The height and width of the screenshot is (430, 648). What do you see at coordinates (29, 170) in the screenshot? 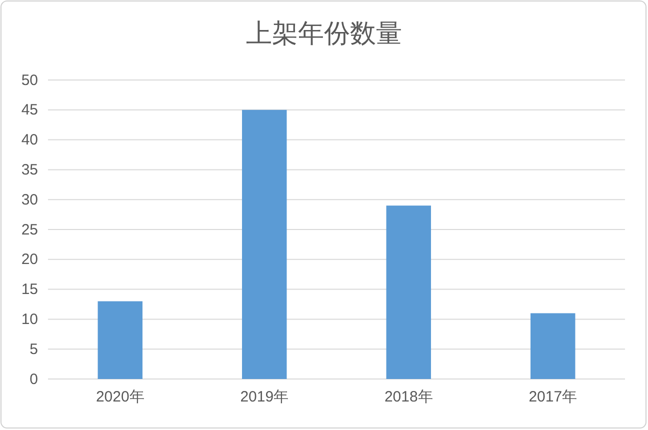
I see `y-tick-label: 35` at bounding box center [29, 170].